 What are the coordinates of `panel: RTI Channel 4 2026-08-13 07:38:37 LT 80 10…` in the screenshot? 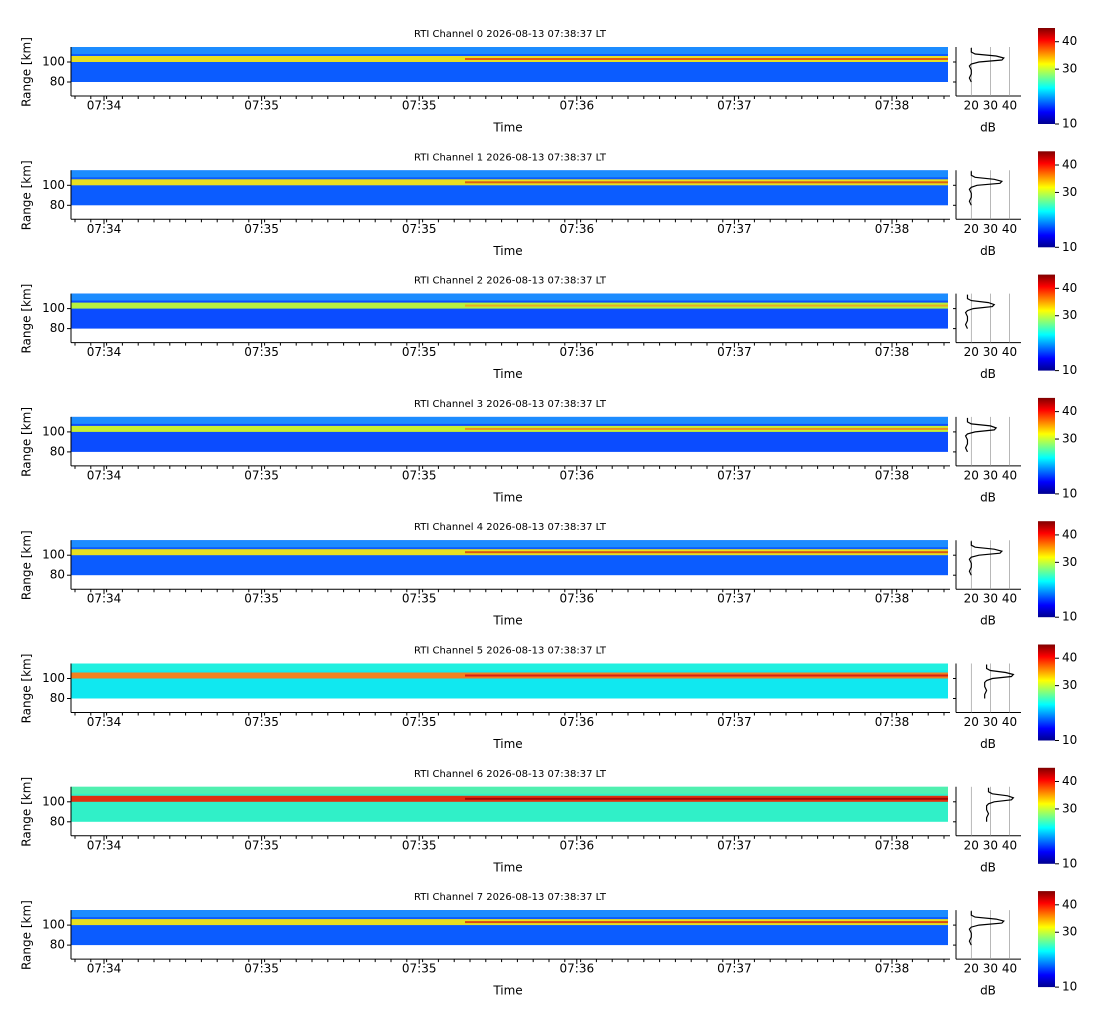 It's located at (548, 574).